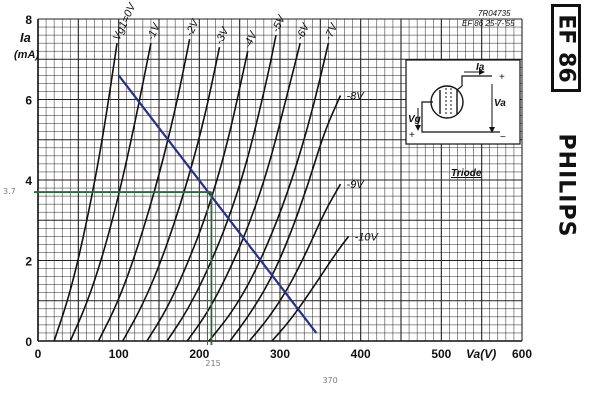 The width and height of the screenshot is (600, 407). I want to click on curve-label: -4V, so click(251, 39).